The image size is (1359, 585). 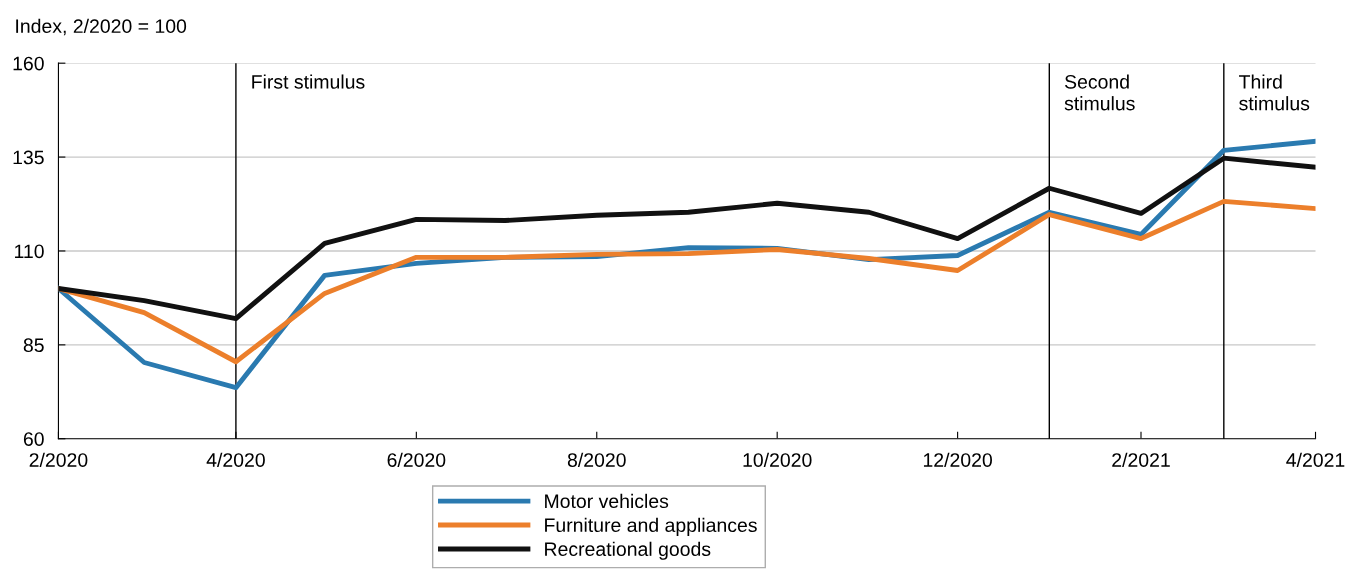 What do you see at coordinates (33, 439) in the screenshot?
I see `y-tick-label: 60` at bounding box center [33, 439].